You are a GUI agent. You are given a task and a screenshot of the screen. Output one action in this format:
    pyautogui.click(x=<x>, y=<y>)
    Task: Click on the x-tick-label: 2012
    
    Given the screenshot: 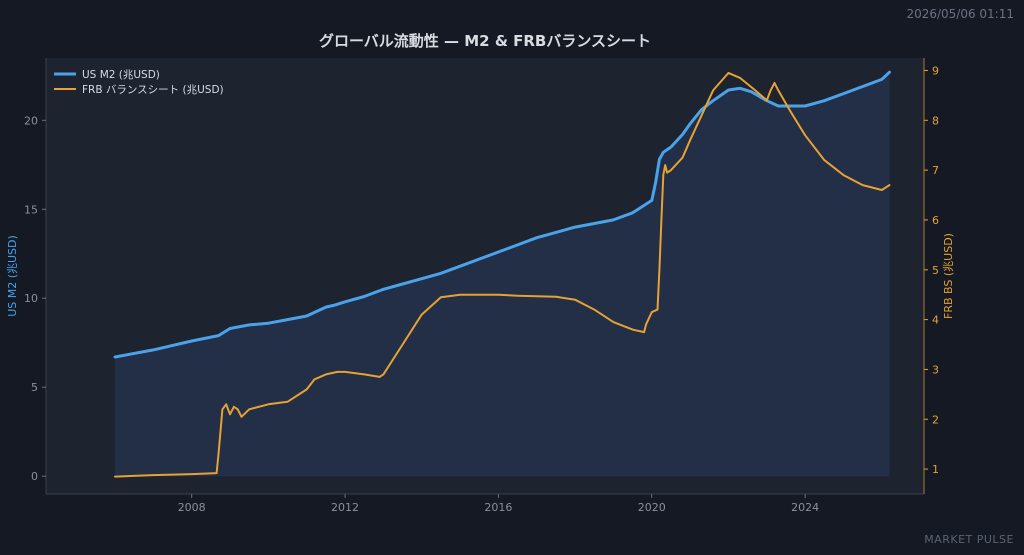 What is the action you would take?
    pyautogui.click(x=345, y=507)
    